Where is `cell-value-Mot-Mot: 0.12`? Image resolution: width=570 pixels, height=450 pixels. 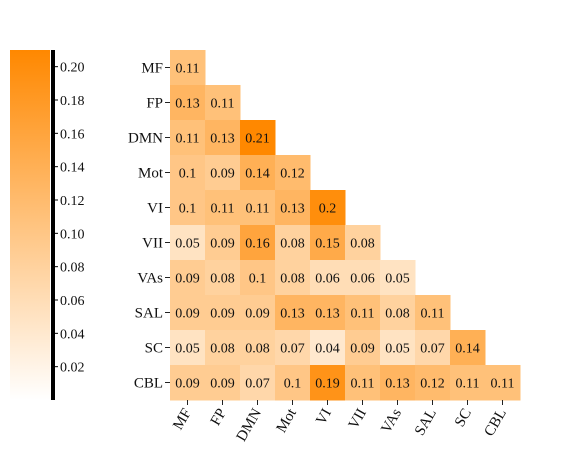 cell-value-Mot-Mot: 0.12 is located at coordinates (292, 174).